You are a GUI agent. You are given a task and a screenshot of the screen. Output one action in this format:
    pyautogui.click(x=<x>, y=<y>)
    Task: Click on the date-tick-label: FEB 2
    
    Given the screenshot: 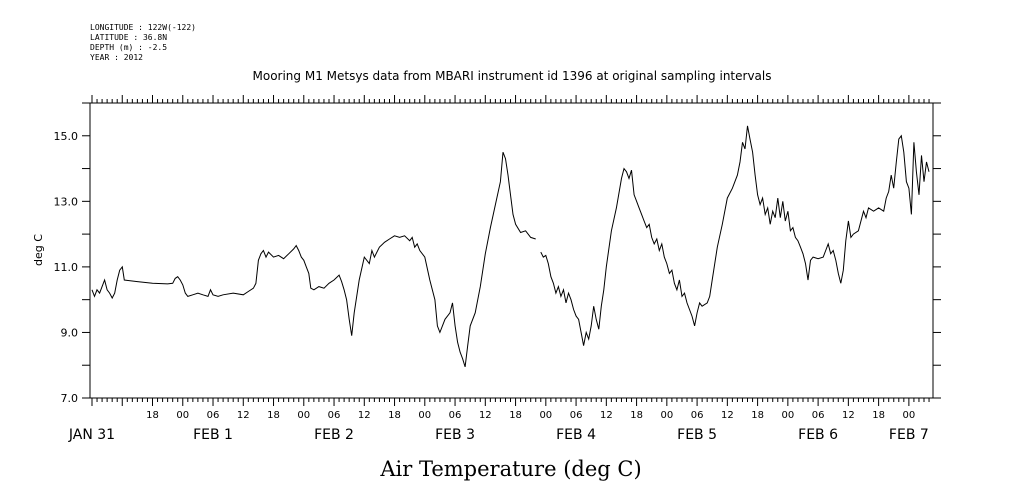 What is the action you would take?
    pyautogui.click(x=334, y=435)
    